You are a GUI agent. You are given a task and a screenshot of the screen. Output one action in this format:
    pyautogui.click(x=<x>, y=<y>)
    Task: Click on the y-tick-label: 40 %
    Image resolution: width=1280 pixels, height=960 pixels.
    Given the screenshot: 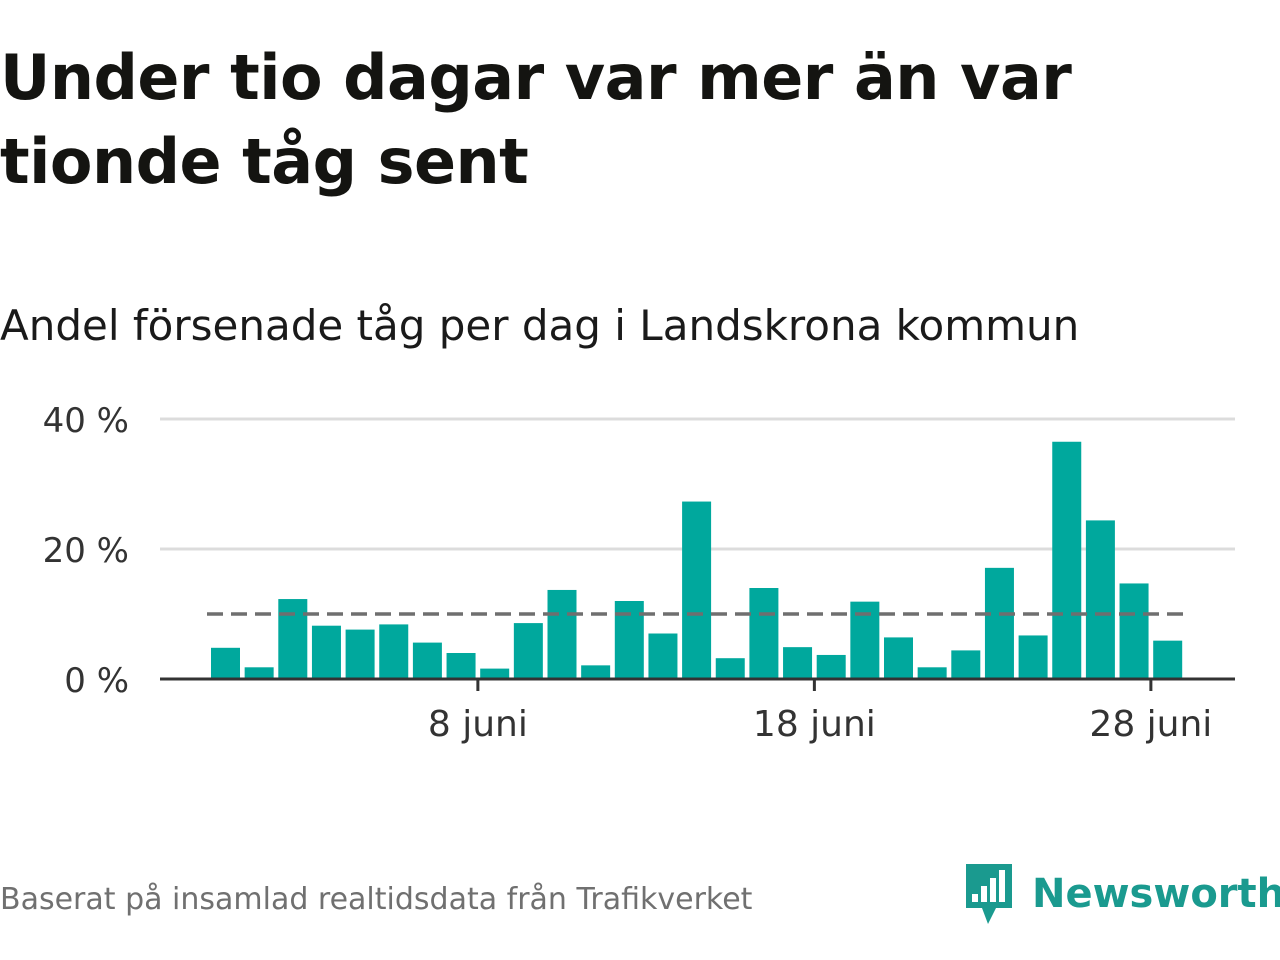 What is the action you would take?
    pyautogui.click(x=86, y=421)
    